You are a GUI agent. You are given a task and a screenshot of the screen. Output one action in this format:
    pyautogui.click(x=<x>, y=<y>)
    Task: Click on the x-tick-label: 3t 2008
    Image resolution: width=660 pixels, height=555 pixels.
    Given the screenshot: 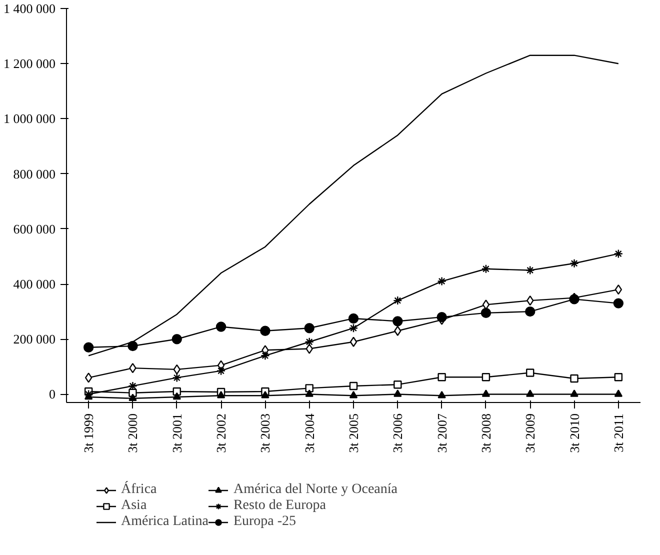 What is the action you would take?
    pyautogui.click(x=486, y=433)
    